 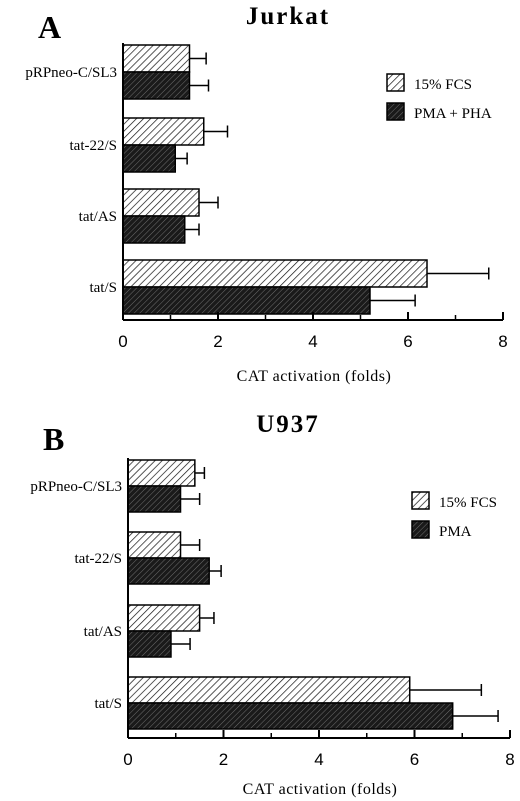 What do you see at coordinates (453, 114) in the screenshot?
I see `panel-a-legend-label: PMA + PHA` at bounding box center [453, 114].